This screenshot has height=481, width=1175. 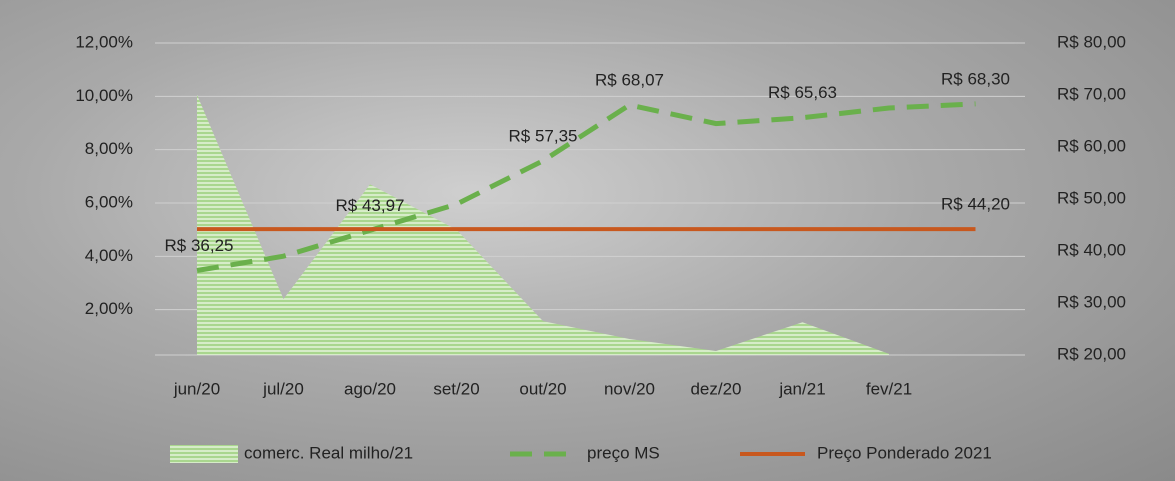 What do you see at coordinates (1091, 197) in the screenshot?
I see `y2-tick-label: R$ 50,00` at bounding box center [1091, 197].